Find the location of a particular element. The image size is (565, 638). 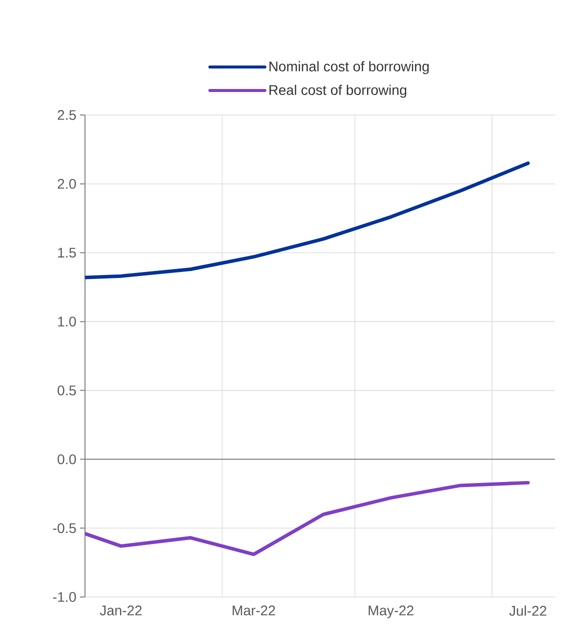

y-tick-label: -0.5 is located at coordinates (64, 528).